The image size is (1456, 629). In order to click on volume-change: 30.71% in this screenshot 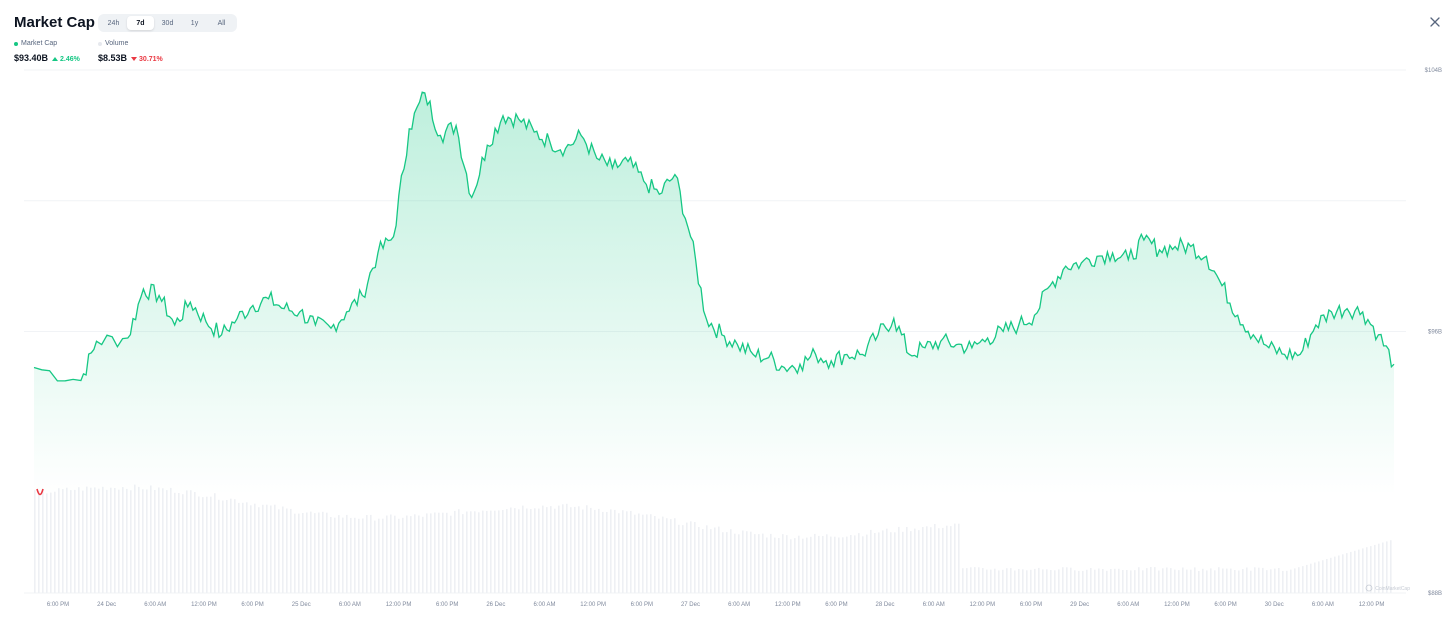, I will do `click(147, 59)`.